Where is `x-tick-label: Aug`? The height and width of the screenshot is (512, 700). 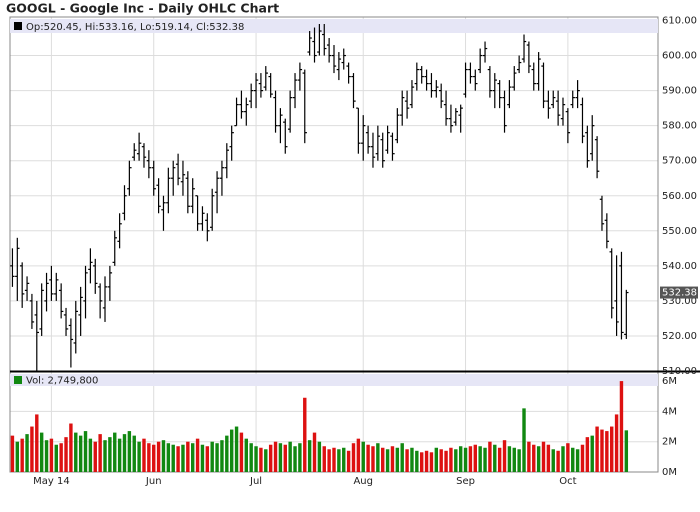 x-tick-label: Aug is located at coordinates (363, 481).